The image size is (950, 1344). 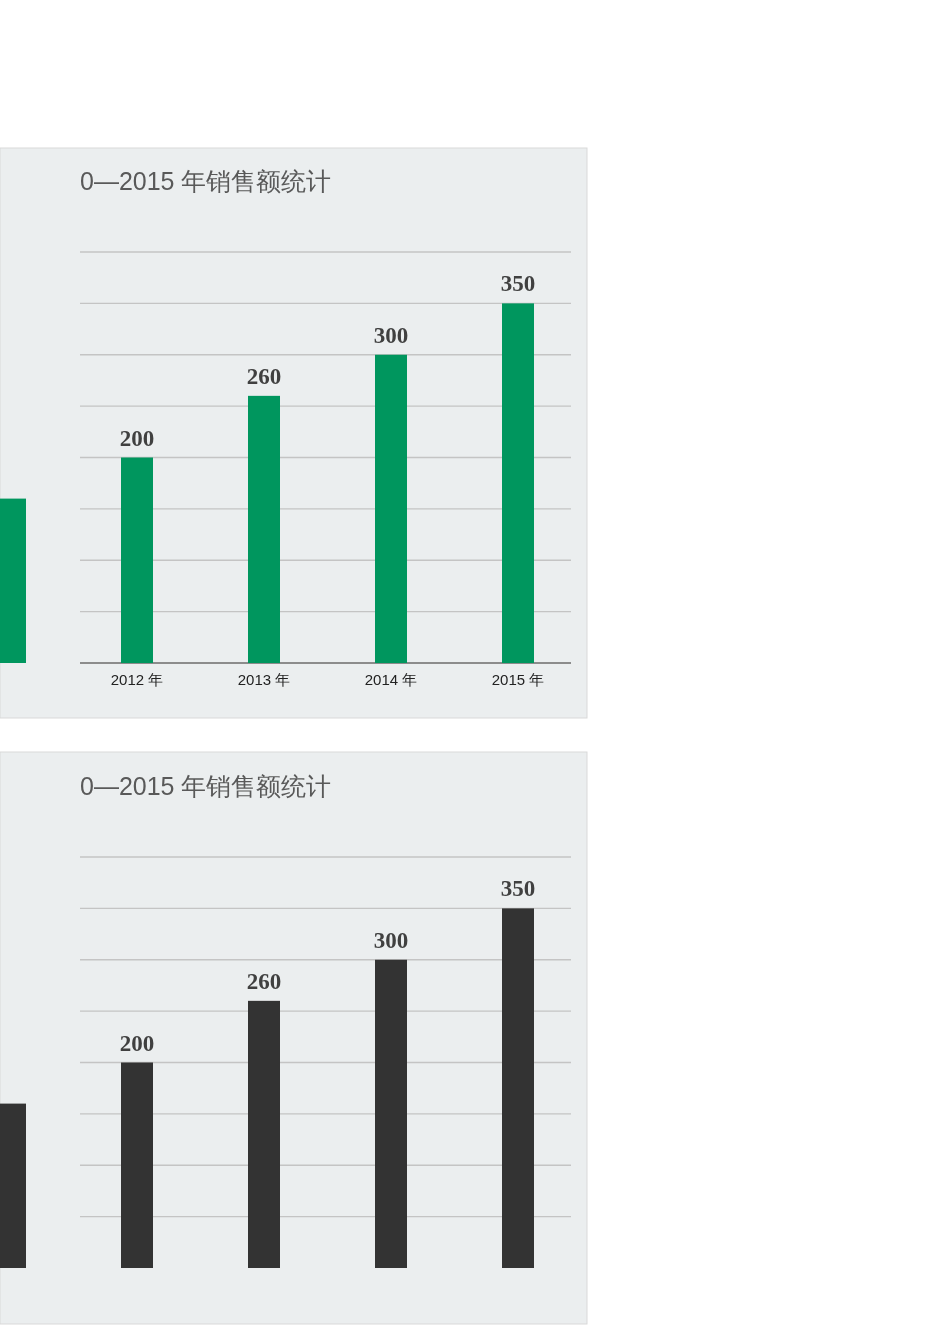 I want to click on x-tick-label: 2013 年, so click(x=264, y=679).